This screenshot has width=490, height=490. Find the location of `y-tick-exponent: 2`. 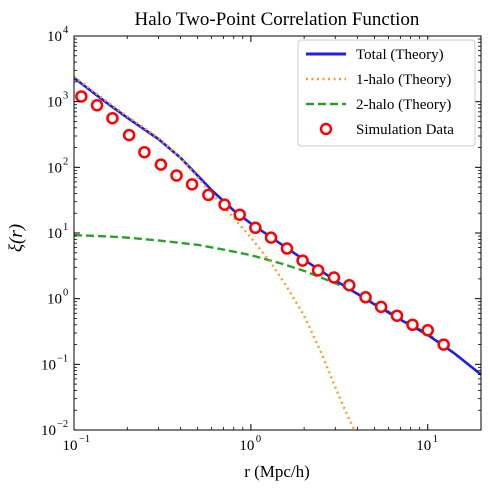

y-tick-exponent: 2 is located at coordinates (65, 161).